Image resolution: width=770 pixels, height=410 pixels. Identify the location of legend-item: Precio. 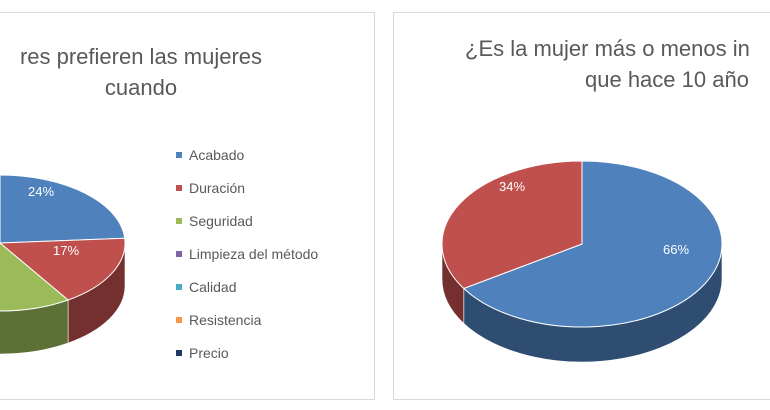
(247, 352).